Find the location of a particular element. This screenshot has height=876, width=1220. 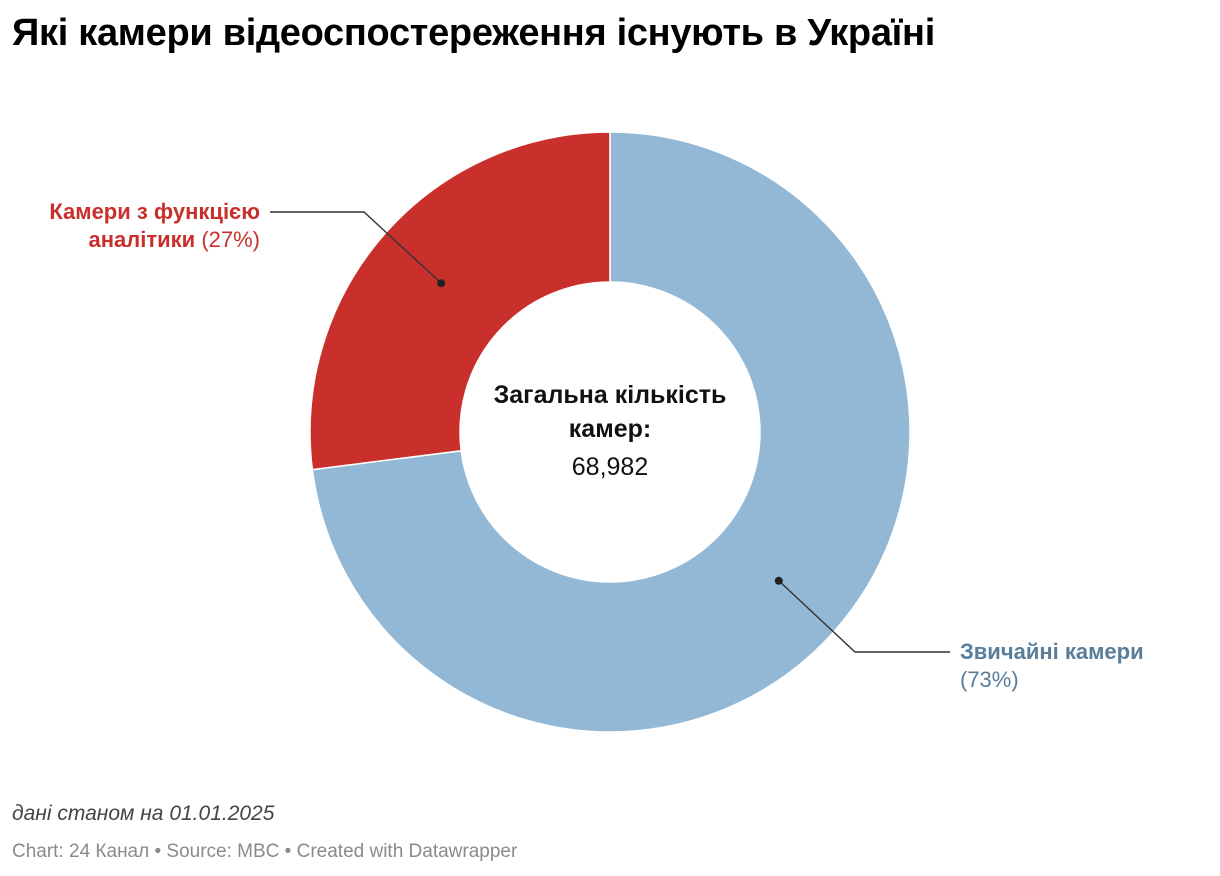

label-analytics-pct: (27%) is located at coordinates (230, 239).